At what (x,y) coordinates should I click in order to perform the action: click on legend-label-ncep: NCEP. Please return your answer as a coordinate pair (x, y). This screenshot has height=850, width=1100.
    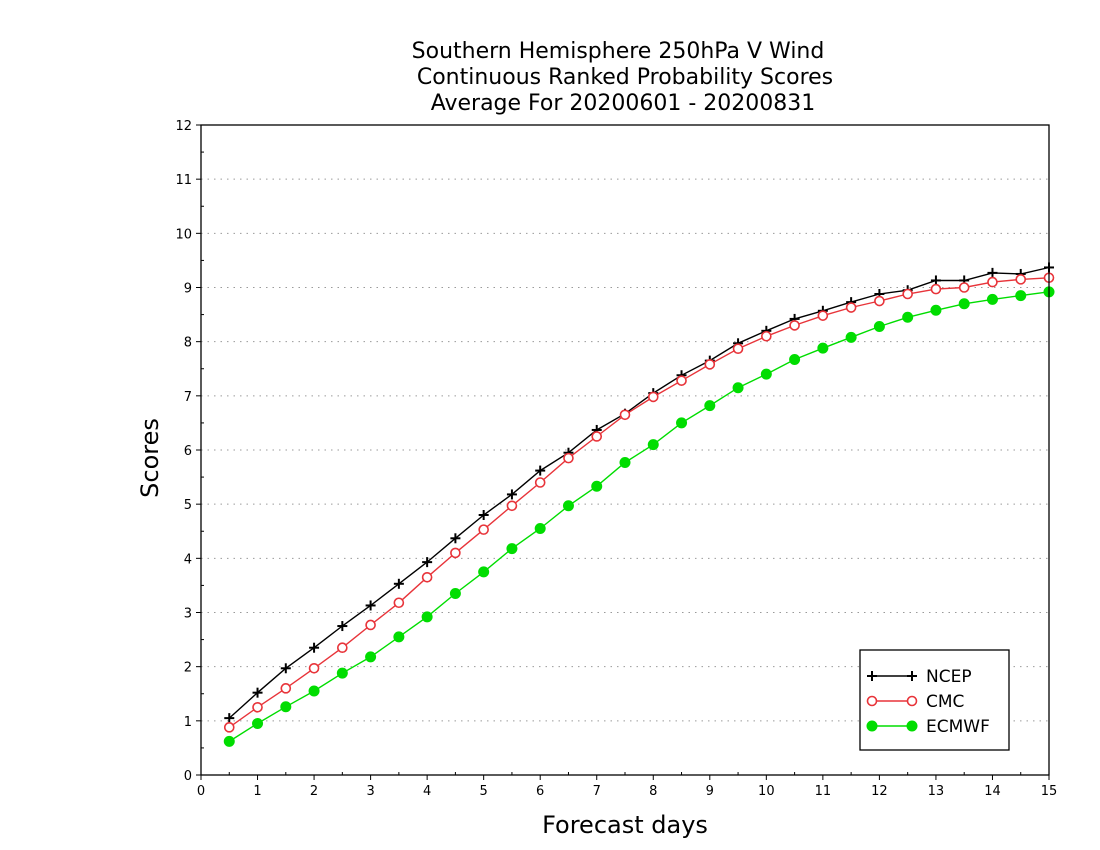
    Looking at the image, I should click on (949, 677).